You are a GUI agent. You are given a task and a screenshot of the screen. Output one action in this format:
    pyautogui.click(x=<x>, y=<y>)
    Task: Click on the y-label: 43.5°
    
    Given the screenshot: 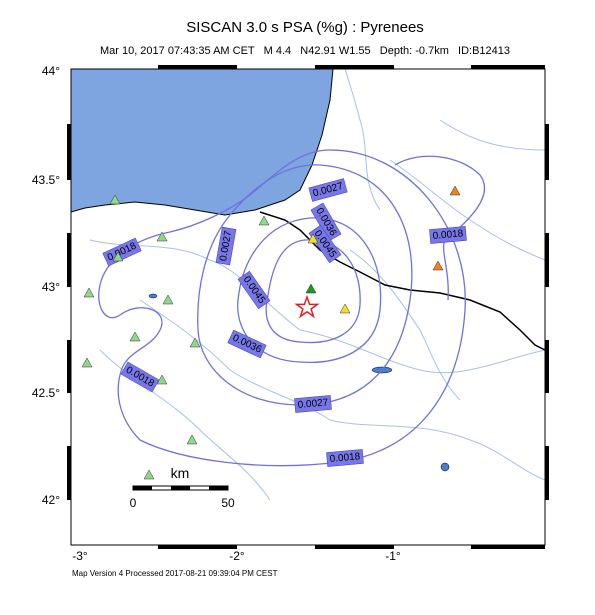 What is the action you would take?
    pyautogui.click(x=46, y=180)
    